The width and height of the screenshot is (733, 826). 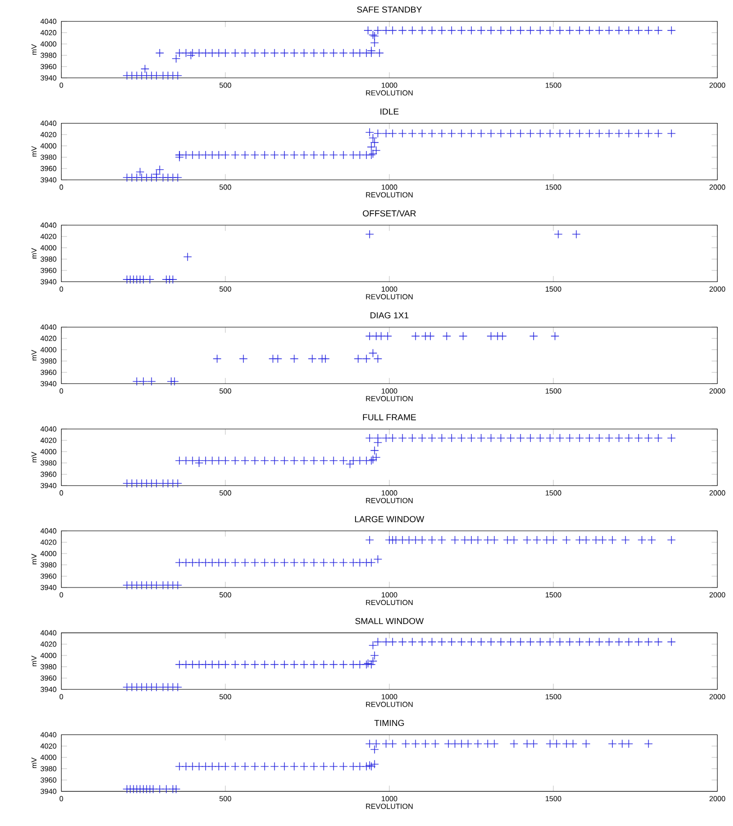 I want to click on chart-title: SAFE STANDBY, so click(x=389, y=9).